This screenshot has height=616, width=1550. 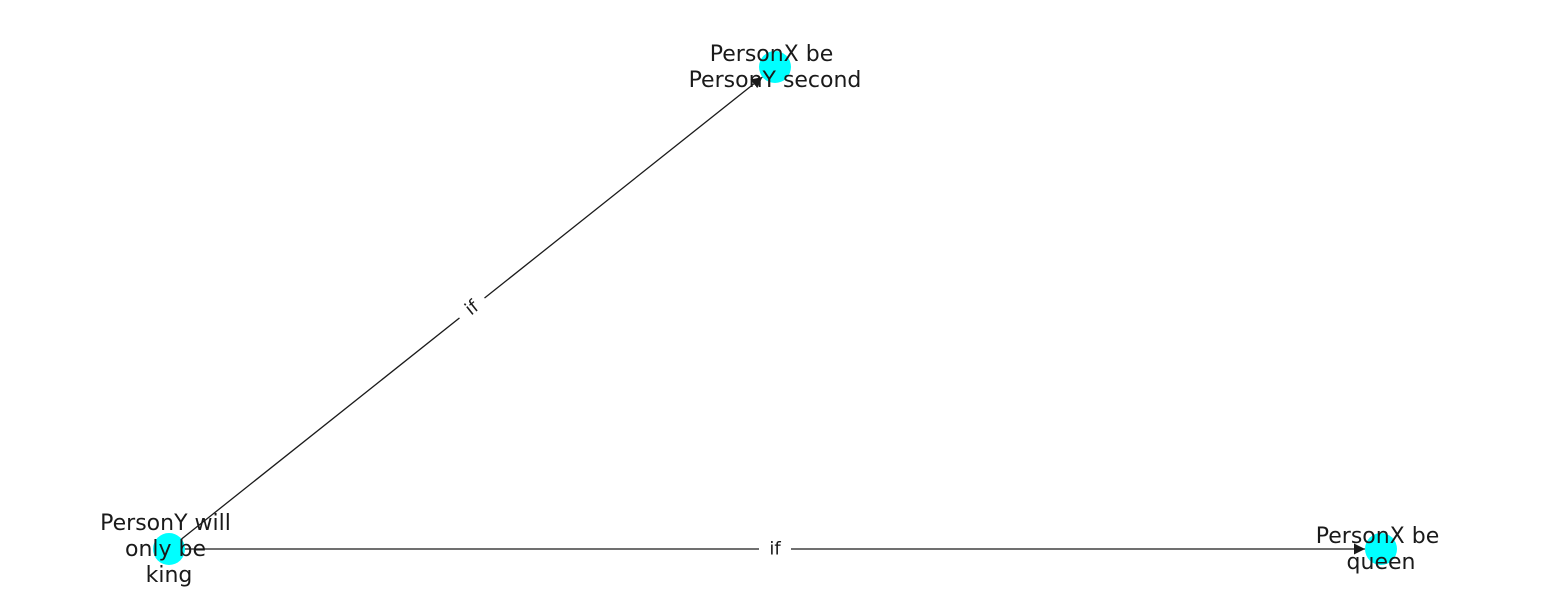 I want to click on node-circle-queen, so click(x=1381, y=549).